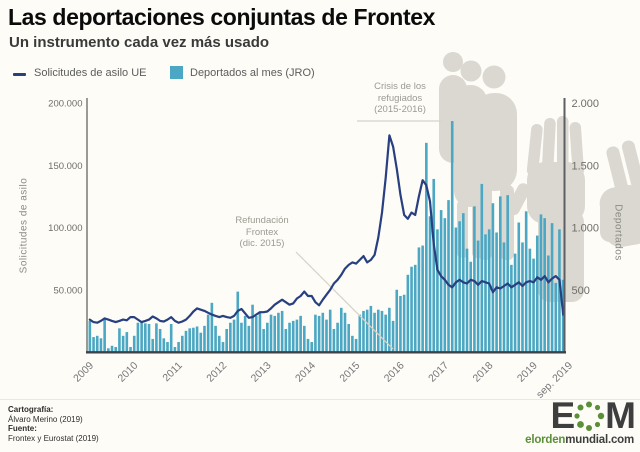 This screenshot has height=452, width=640. Describe the element at coordinates (579, 440) in the screenshot. I see `logo-url: elordenmundial.com` at that location.